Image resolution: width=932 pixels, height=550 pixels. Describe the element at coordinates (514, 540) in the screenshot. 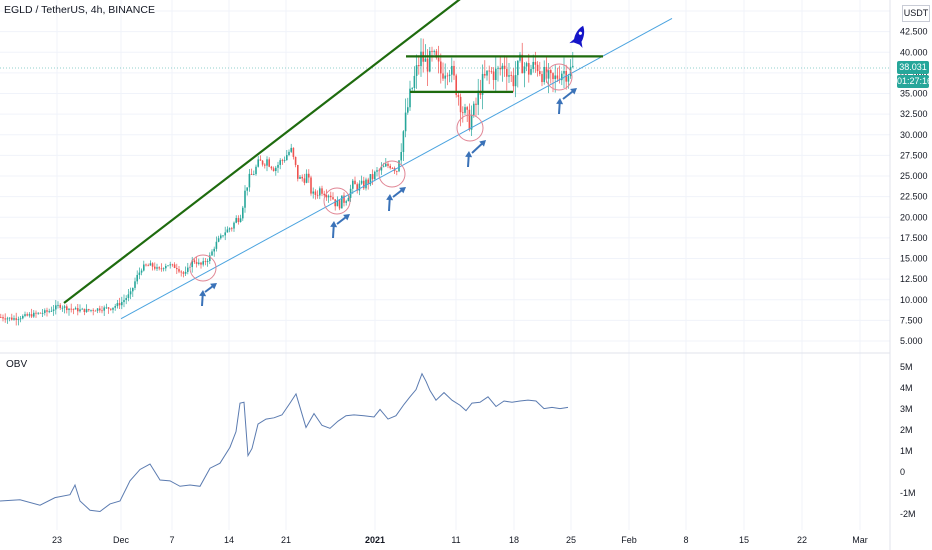

I see `time-tick-label: 18` at that location.